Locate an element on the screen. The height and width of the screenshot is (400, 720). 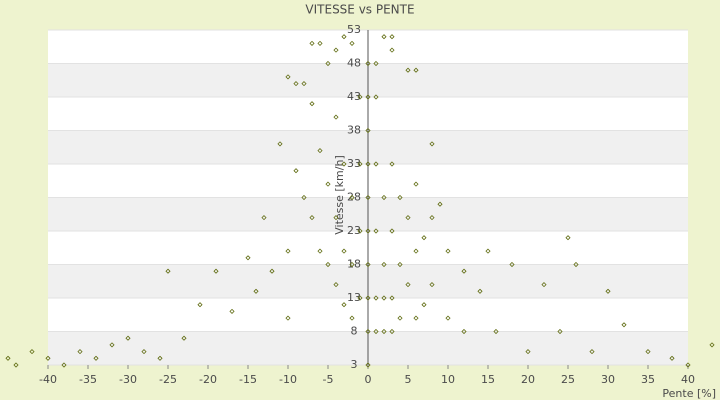
x-axis-title: Pente [%] is located at coordinates (689, 393).